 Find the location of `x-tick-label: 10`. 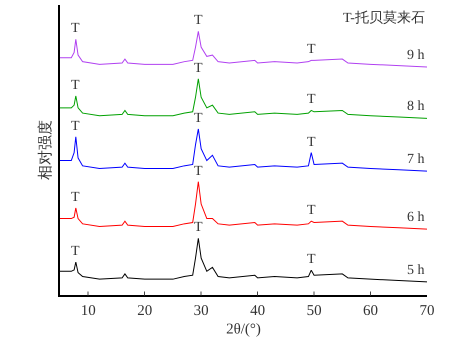

x-tick-label: 10 is located at coordinates (88, 310).